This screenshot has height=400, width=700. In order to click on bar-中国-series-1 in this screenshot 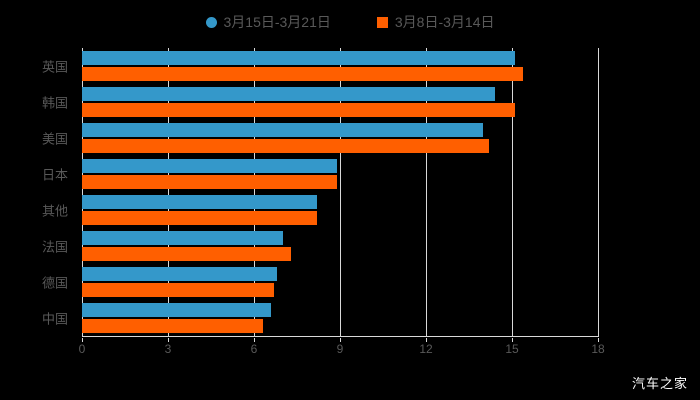, I will do `click(172, 326)`.